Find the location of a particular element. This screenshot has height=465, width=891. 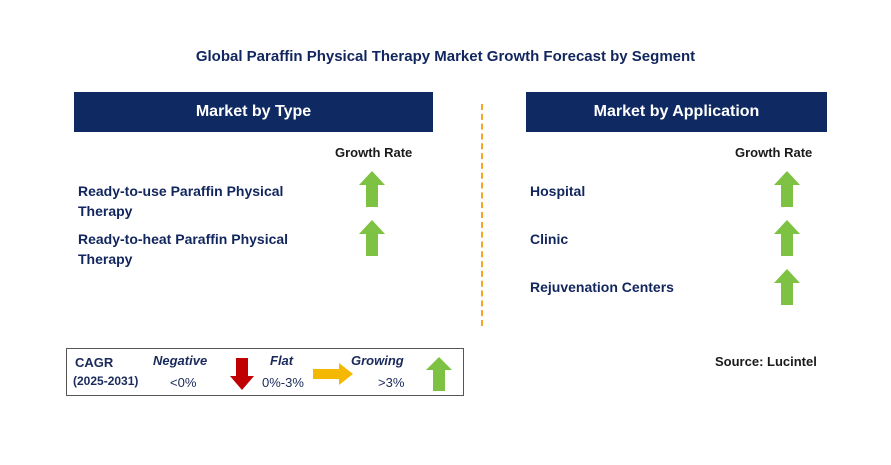

growth-rate-label-application: Growth Rate is located at coordinates (774, 152).